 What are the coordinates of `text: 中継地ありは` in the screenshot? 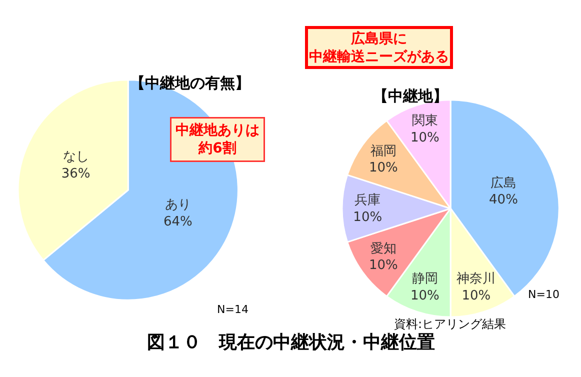 It's located at (218, 130).